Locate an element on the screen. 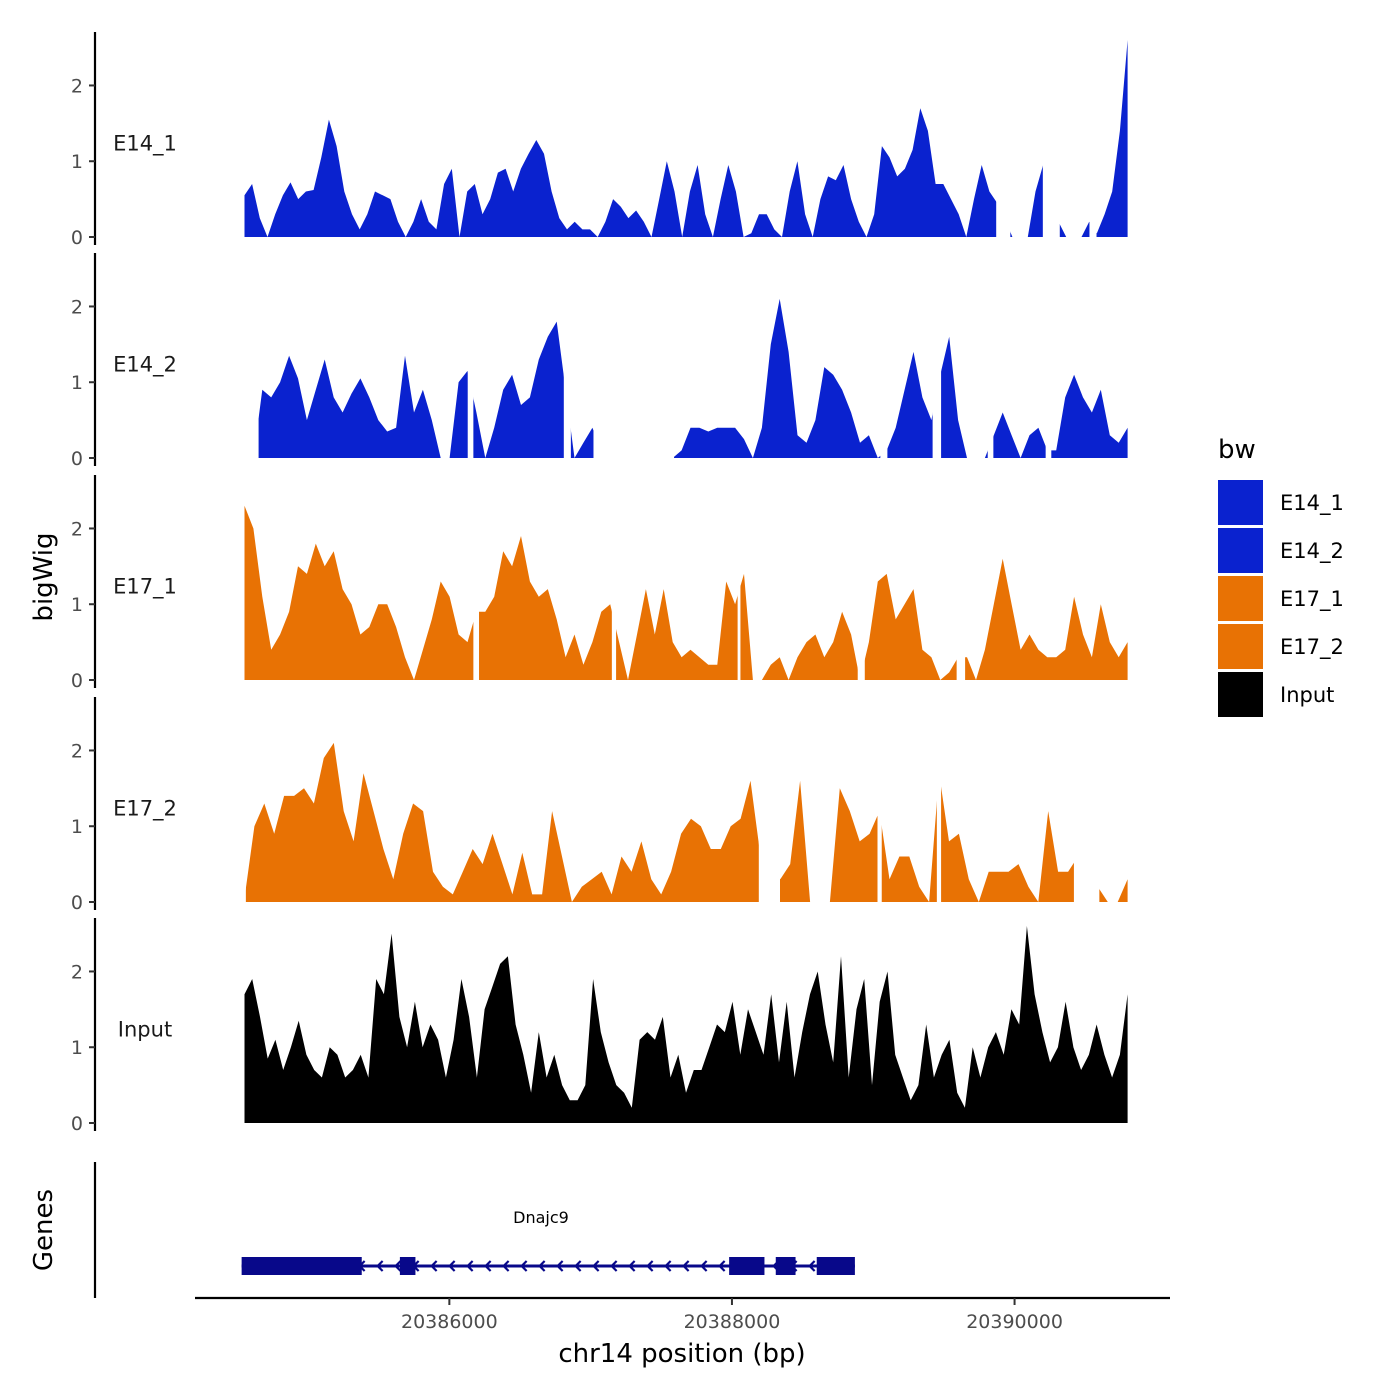  track-label: E17_1 is located at coordinates (145, 586).